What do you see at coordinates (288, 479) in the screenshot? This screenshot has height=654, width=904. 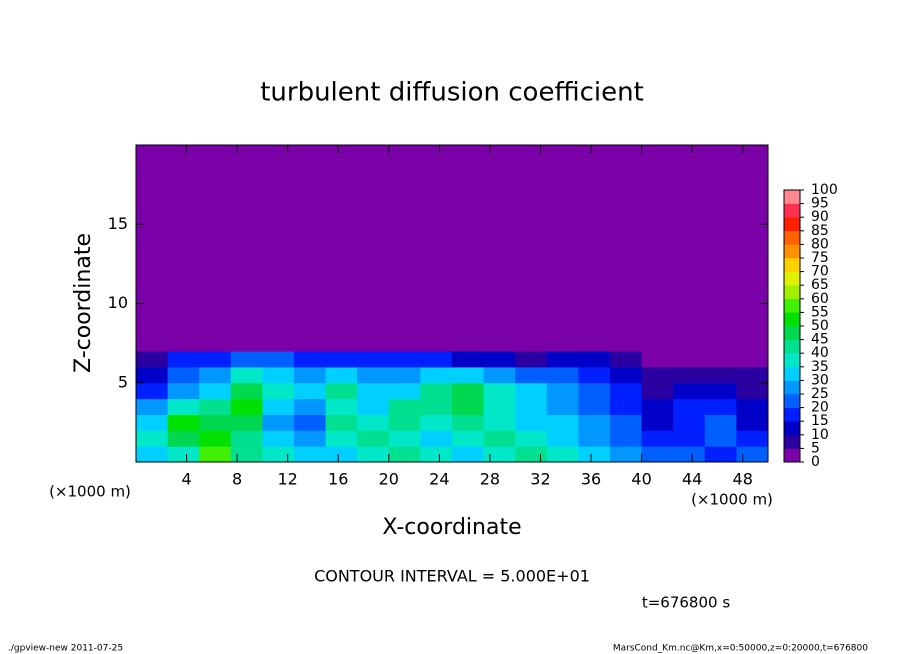 I see `x-tick-label: 12` at bounding box center [288, 479].